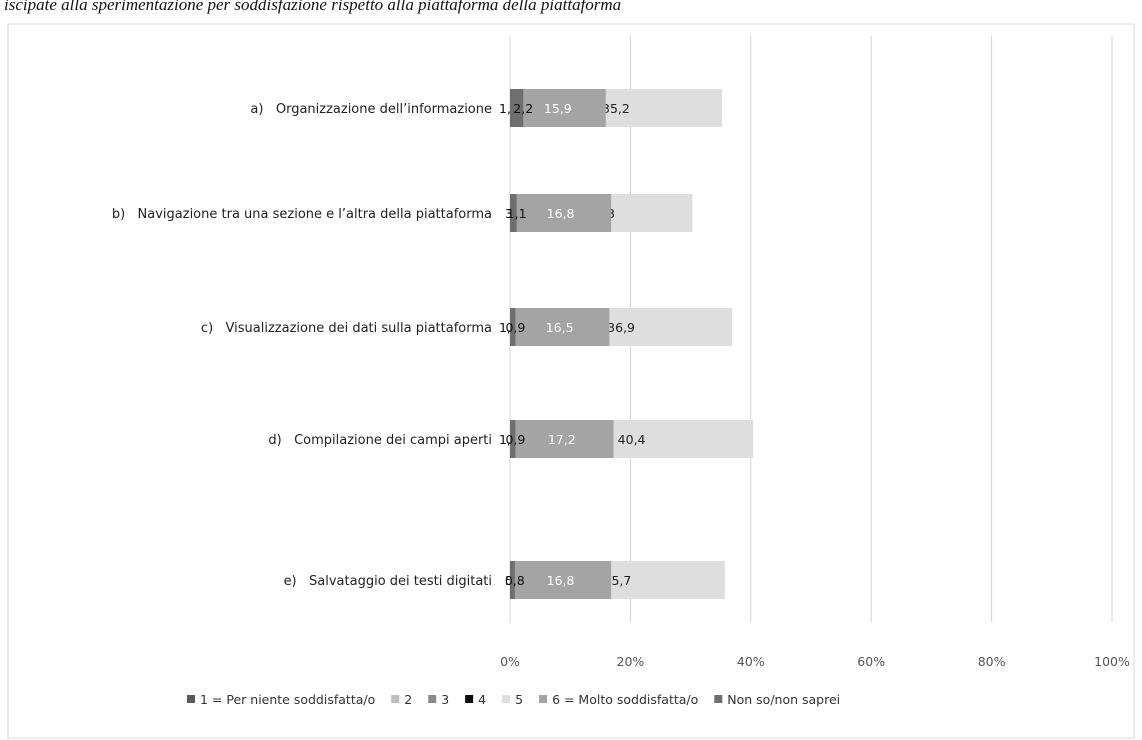 This screenshot has width=1142, height=740. I want to click on category-label: e) Salvataggio dei testi digitati, so click(388, 581).